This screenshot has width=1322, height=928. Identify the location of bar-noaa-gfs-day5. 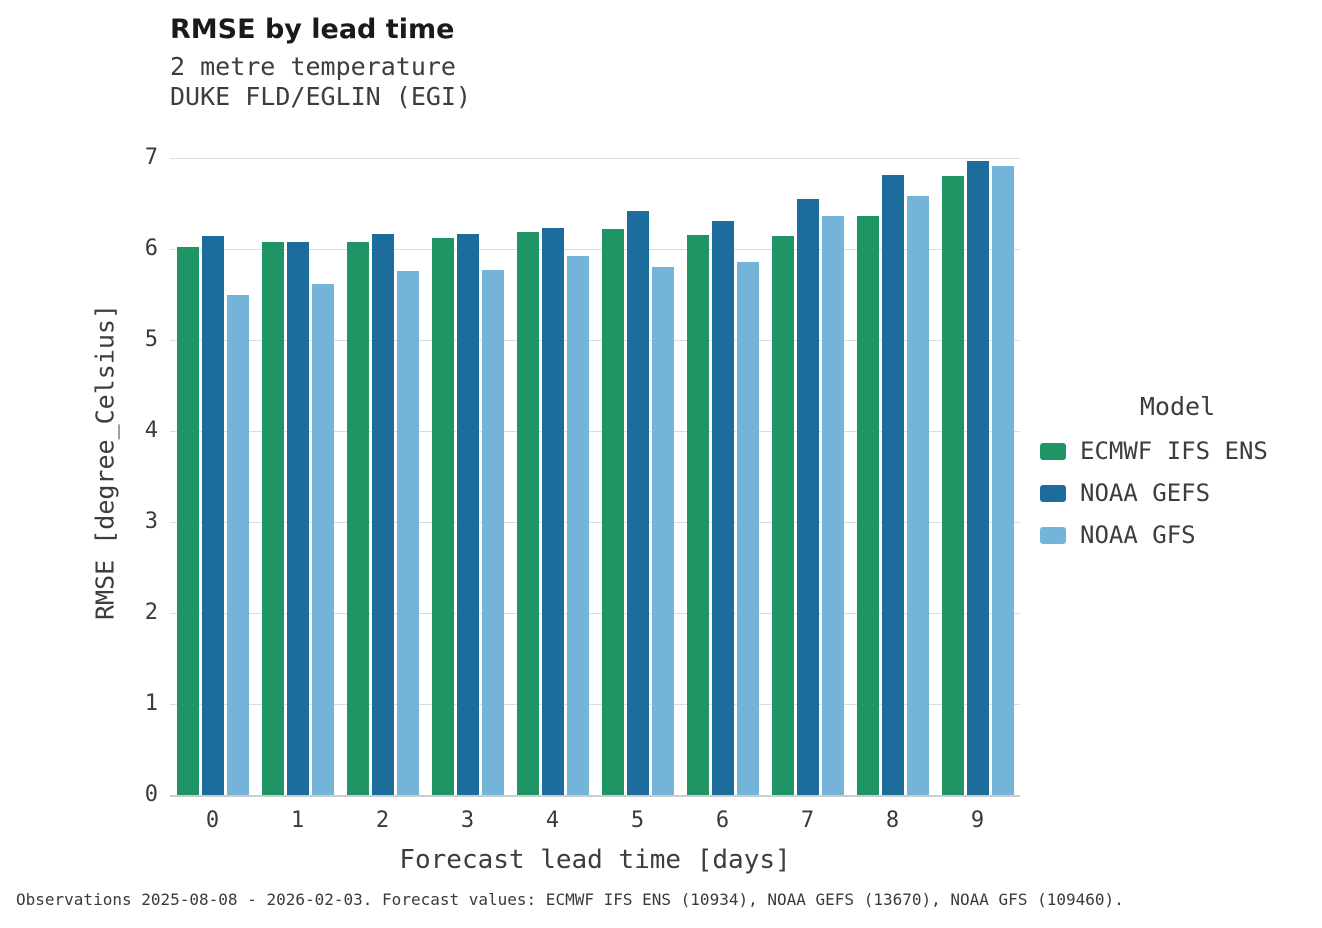
(662, 531).